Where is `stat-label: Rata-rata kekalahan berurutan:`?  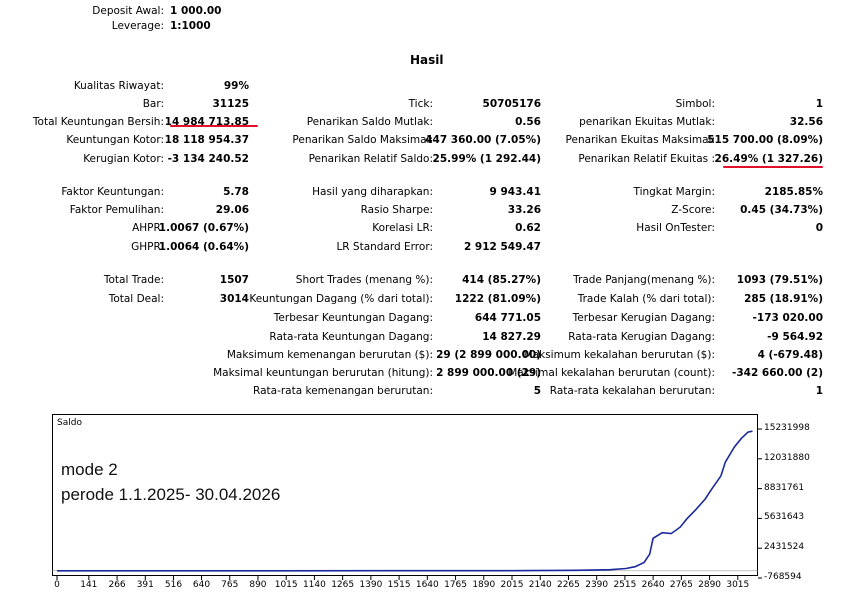 stat-label: Rata-rata kekalahan berurutan: is located at coordinates (632, 391).